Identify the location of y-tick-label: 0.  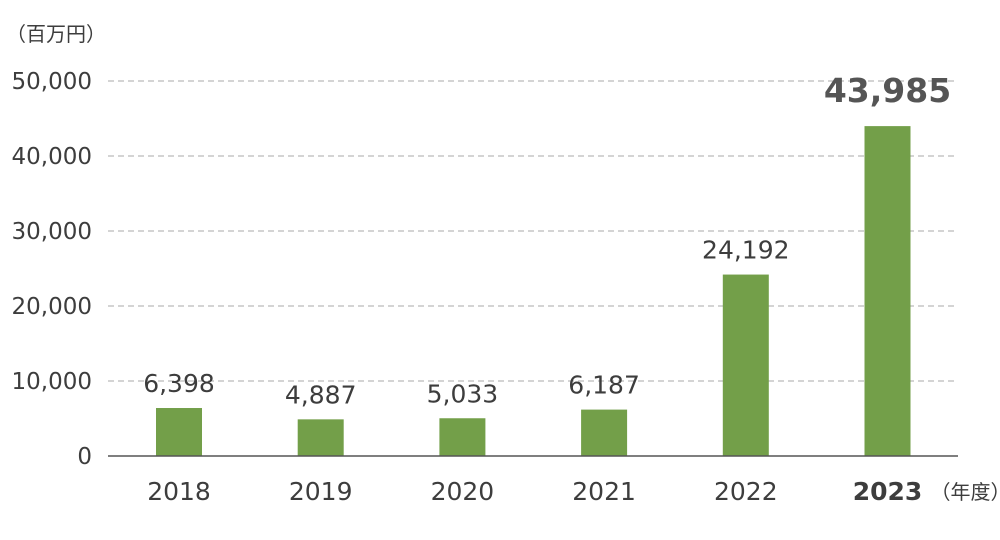
(84, 457).